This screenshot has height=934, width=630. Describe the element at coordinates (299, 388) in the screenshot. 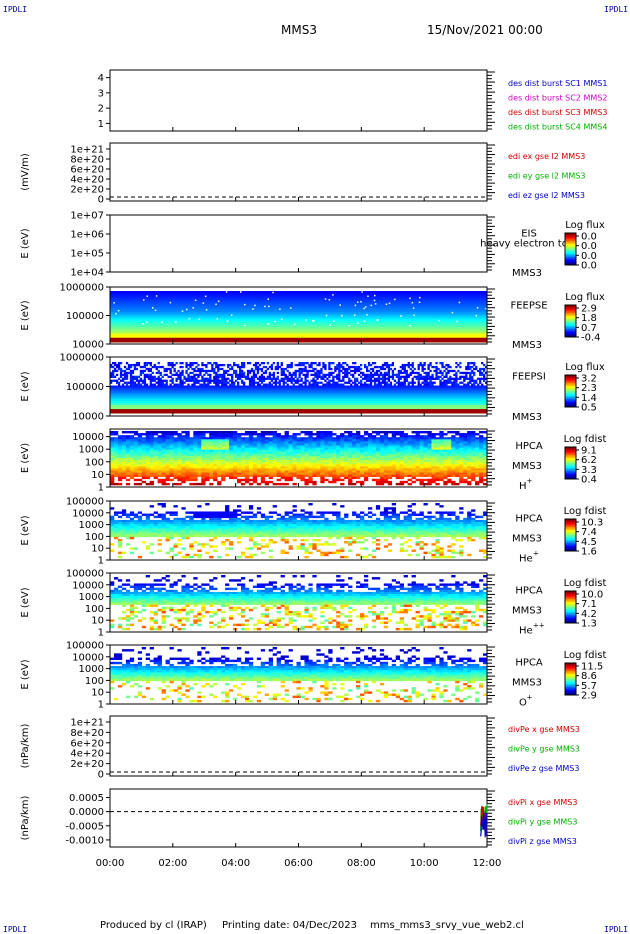

I see `heatmap-feeps-ion` at that location.